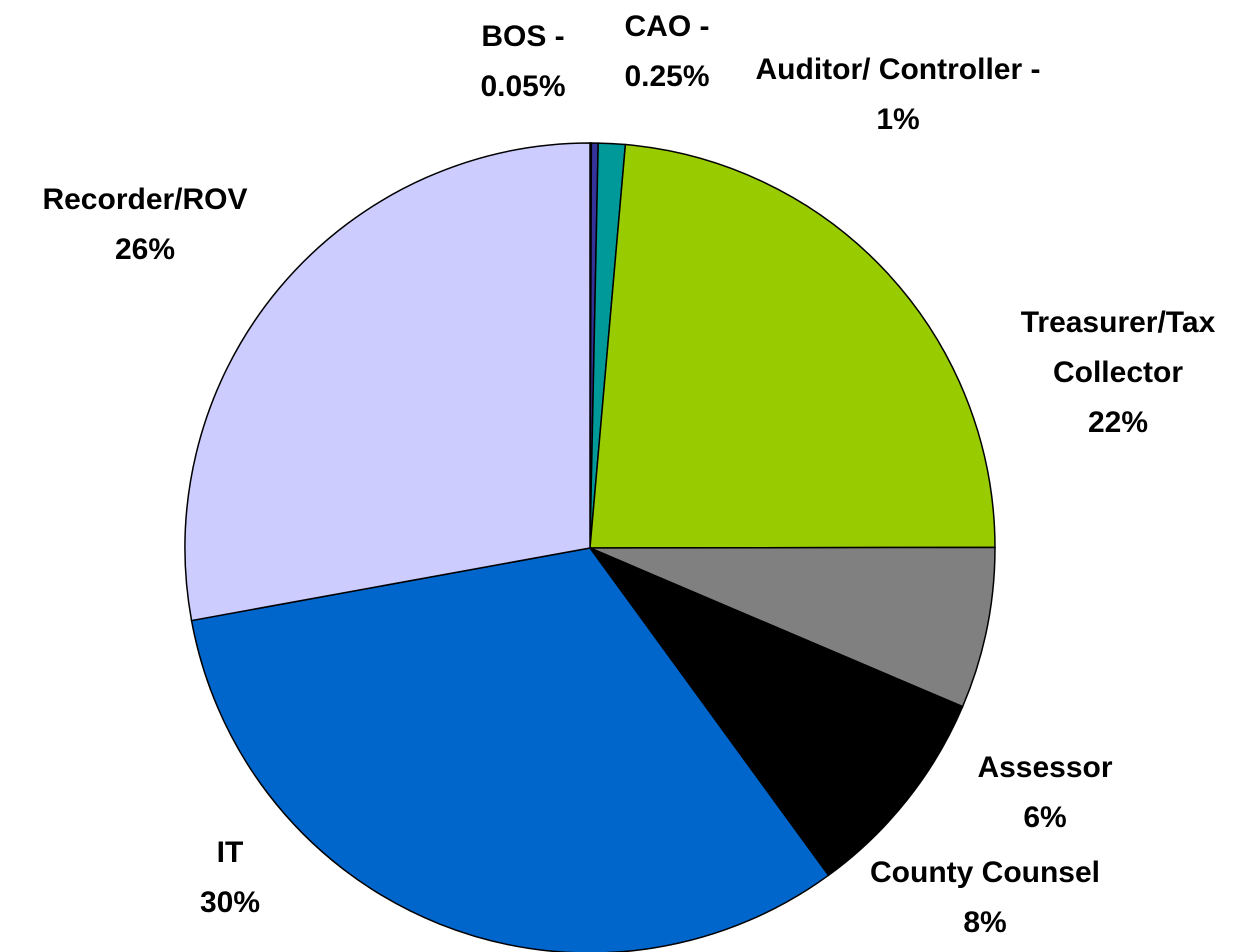  I want to click on slice-label: BOS - 0.05%, so click(523, 62).